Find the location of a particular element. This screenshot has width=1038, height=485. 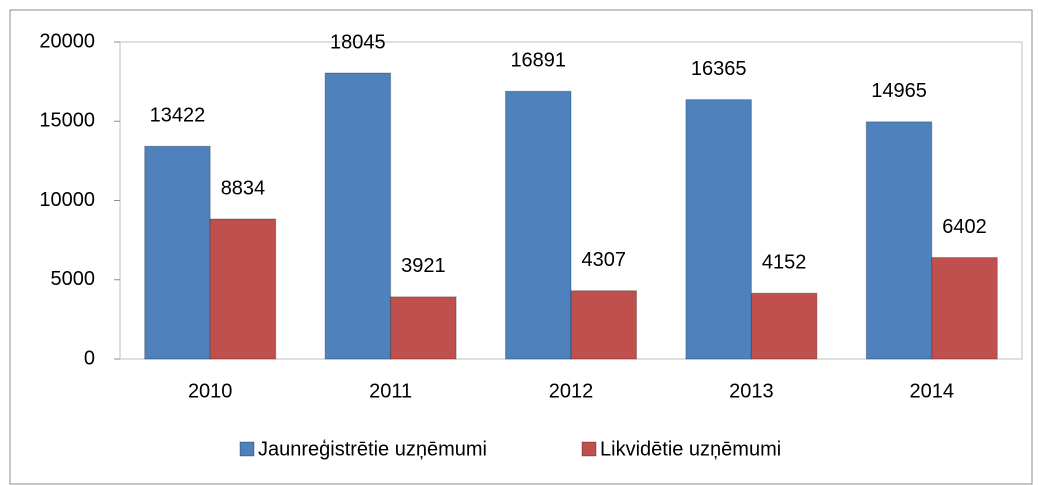

legend-label: Jaunreģistrētie uzņēmumi is located at coordinates (372, 449).